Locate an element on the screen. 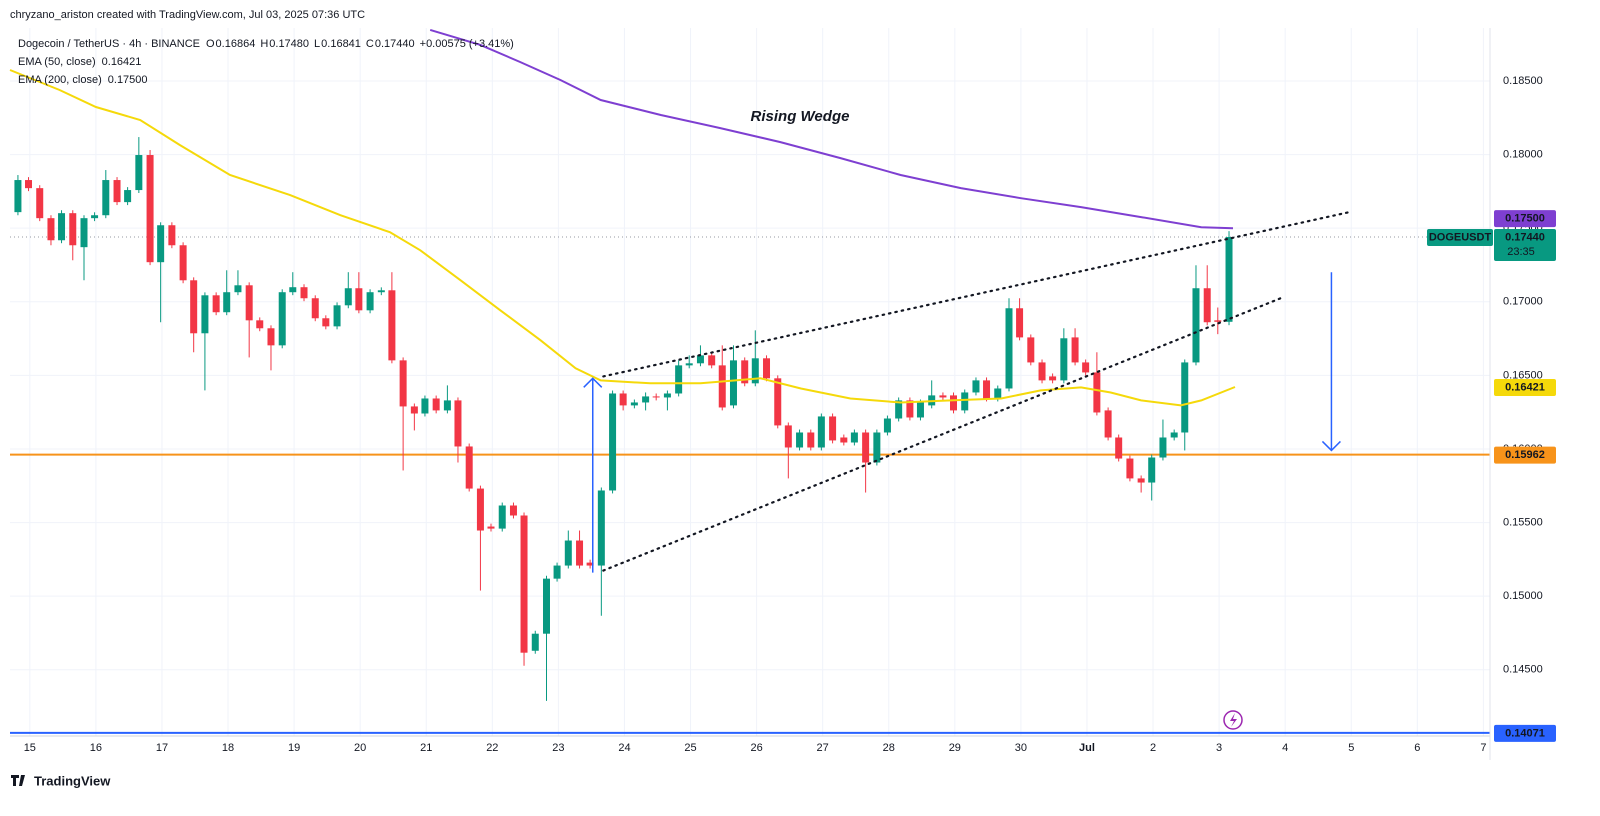 Image resolution: width=1600 pixels, height=816 pixels. symbol: Dogecoin / TetherUS · 4h · BINANCE is located at coordinates (109, 44).